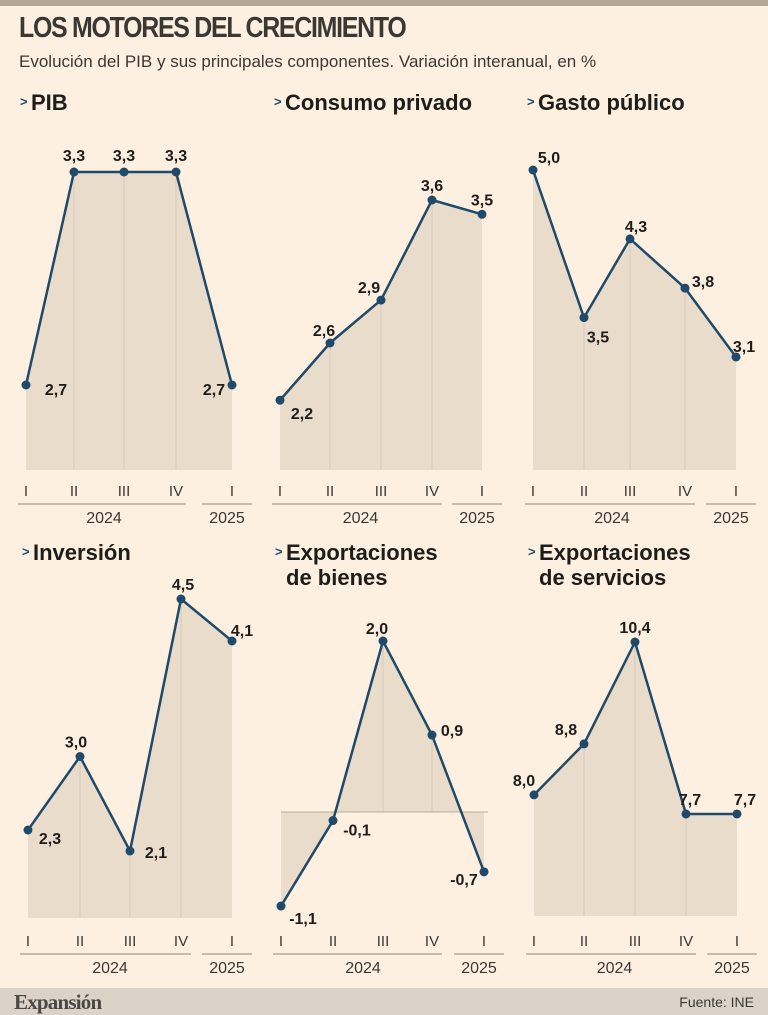  What do you see at coordinates (336, 577) in the screenshot?
I see `panel-title: de bienes` at bounding box center [336, 577].